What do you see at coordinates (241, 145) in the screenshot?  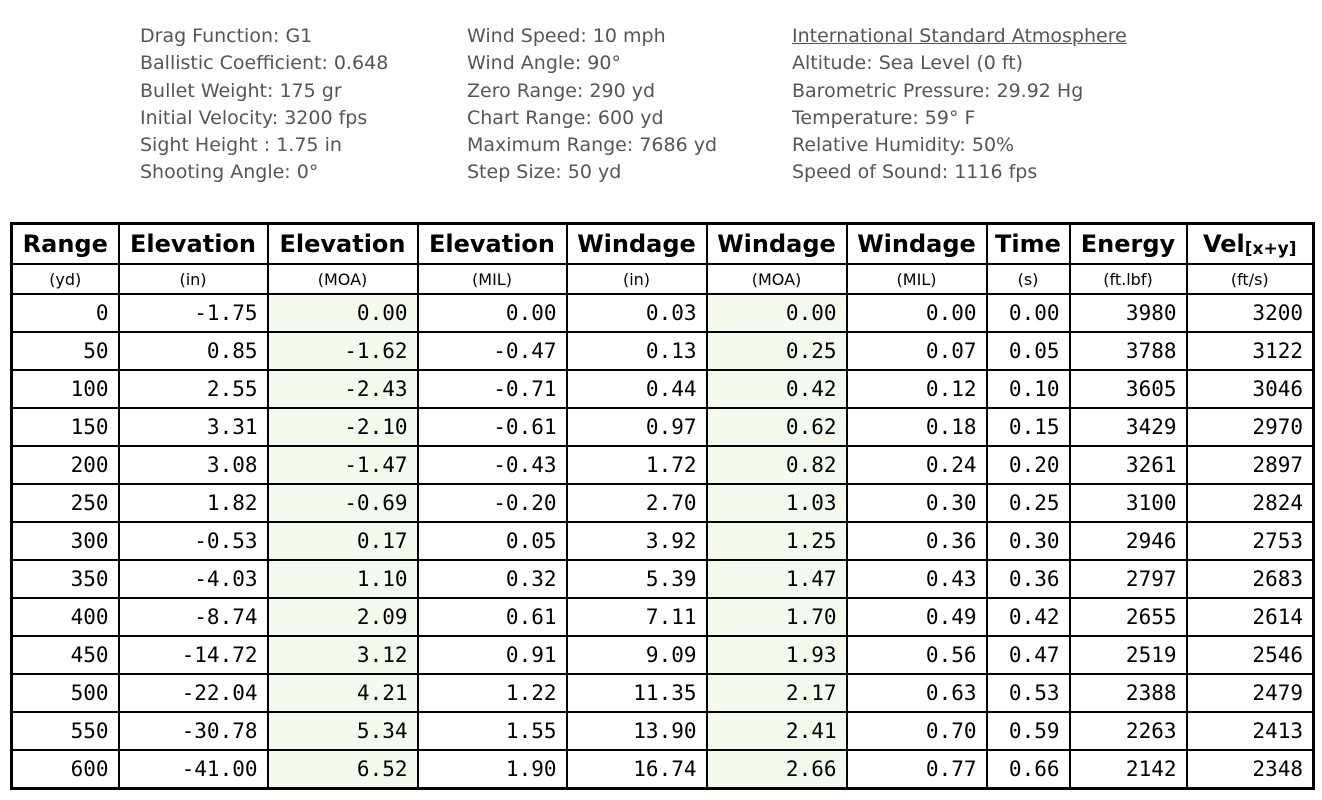 I see `sight-height: Sight Height : 1.75 in` at bounding box center [241, 145].